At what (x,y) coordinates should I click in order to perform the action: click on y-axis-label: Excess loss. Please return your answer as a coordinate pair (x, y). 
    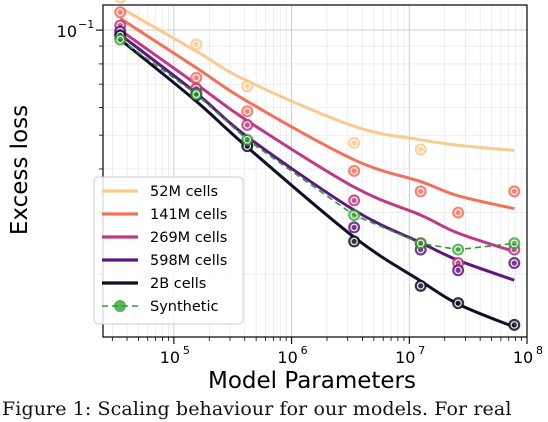
    Looking at the image, I should click on (20, 170).